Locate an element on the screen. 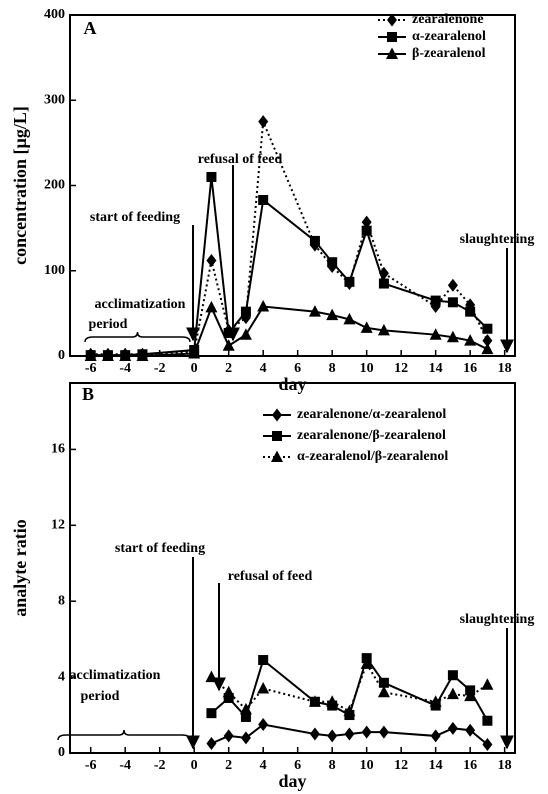 This screenshot has width=548, height=794. y-tick-label: 4 is located at coordinates (61, 676).